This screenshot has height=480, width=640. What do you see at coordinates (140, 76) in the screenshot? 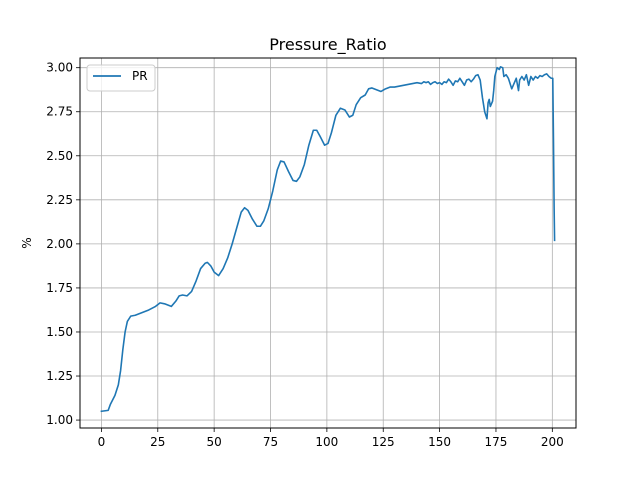
I see `legend-label-pr: PR` at bounding box center [140, 76].